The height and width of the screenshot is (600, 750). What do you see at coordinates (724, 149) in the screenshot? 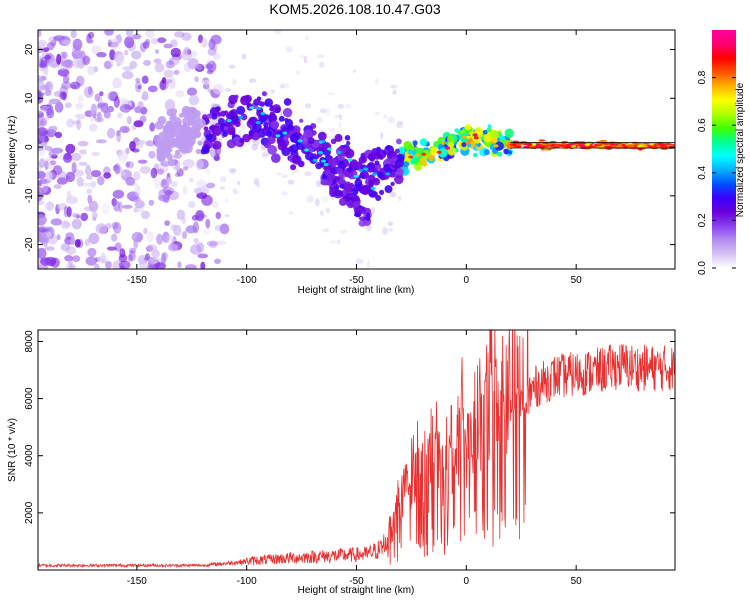
I see `colorbar-gradient` at bounding box center [724, 149].